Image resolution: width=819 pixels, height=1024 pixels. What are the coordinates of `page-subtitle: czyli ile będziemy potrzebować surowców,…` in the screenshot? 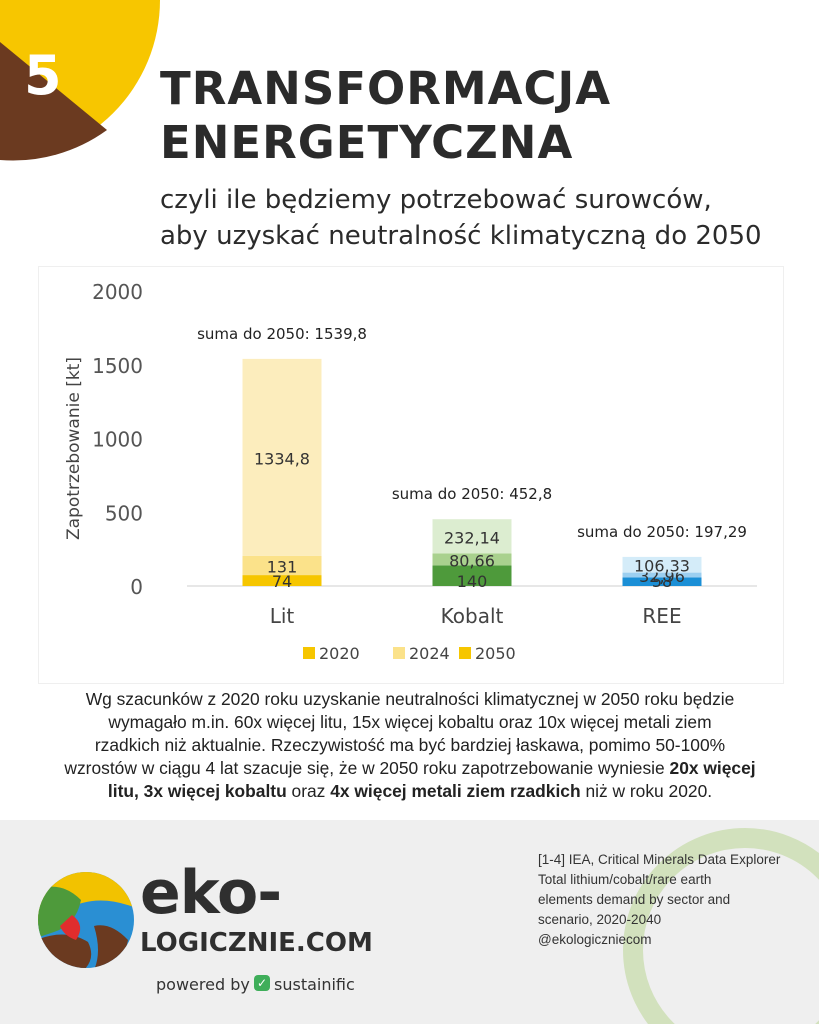 It's located at (461, 218).